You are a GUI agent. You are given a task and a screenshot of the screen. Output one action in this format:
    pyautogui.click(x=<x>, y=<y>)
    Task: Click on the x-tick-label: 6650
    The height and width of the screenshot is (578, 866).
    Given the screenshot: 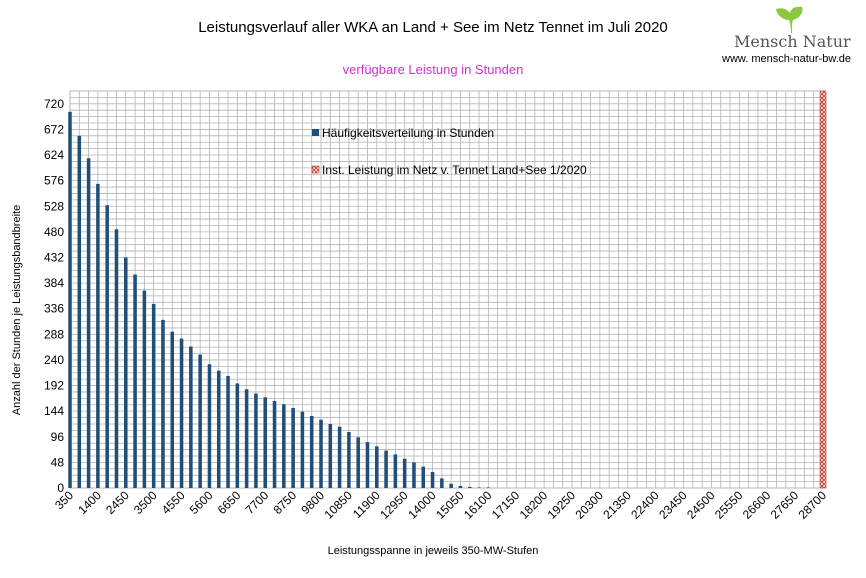 What is the action you would take?
    pyautogui.click(x=229, y=502)
    